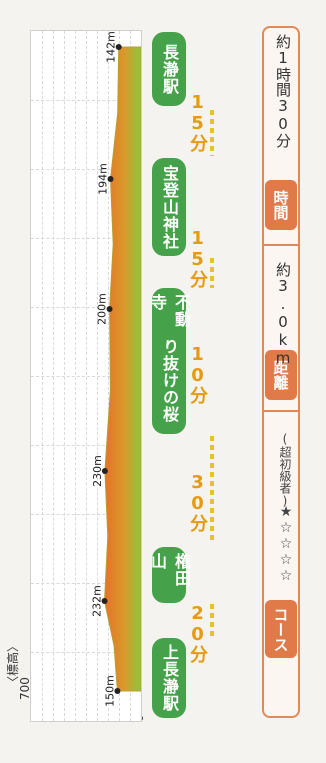  Describe the element at coordinates (197, 122) in the screenshot. I see `segment-time-5: 15分` at that location.